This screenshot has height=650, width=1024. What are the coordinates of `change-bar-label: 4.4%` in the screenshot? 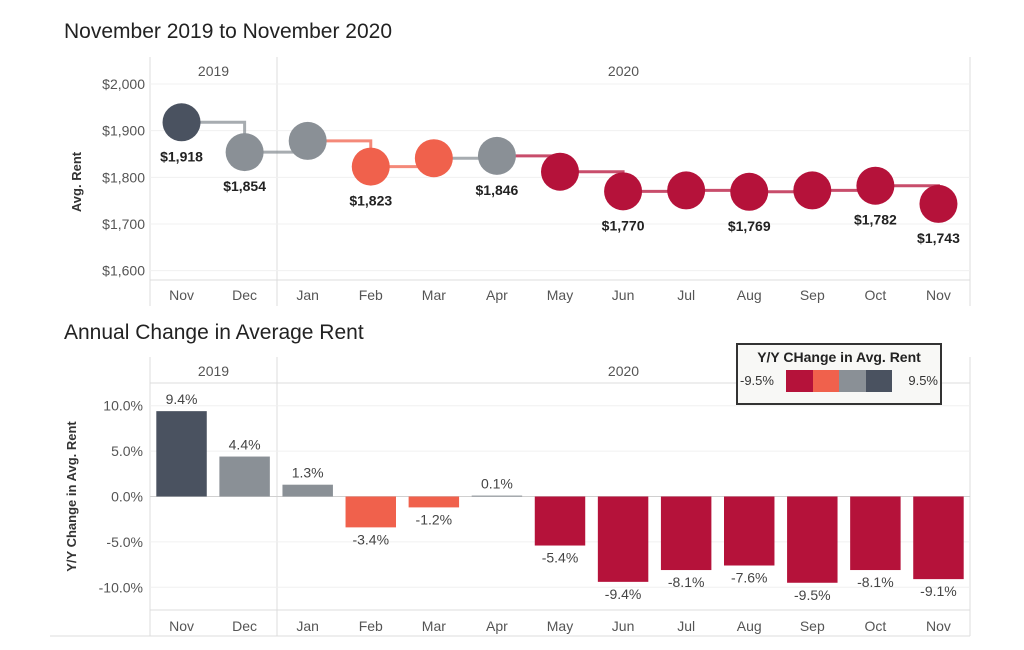 It's located at (245, 445).